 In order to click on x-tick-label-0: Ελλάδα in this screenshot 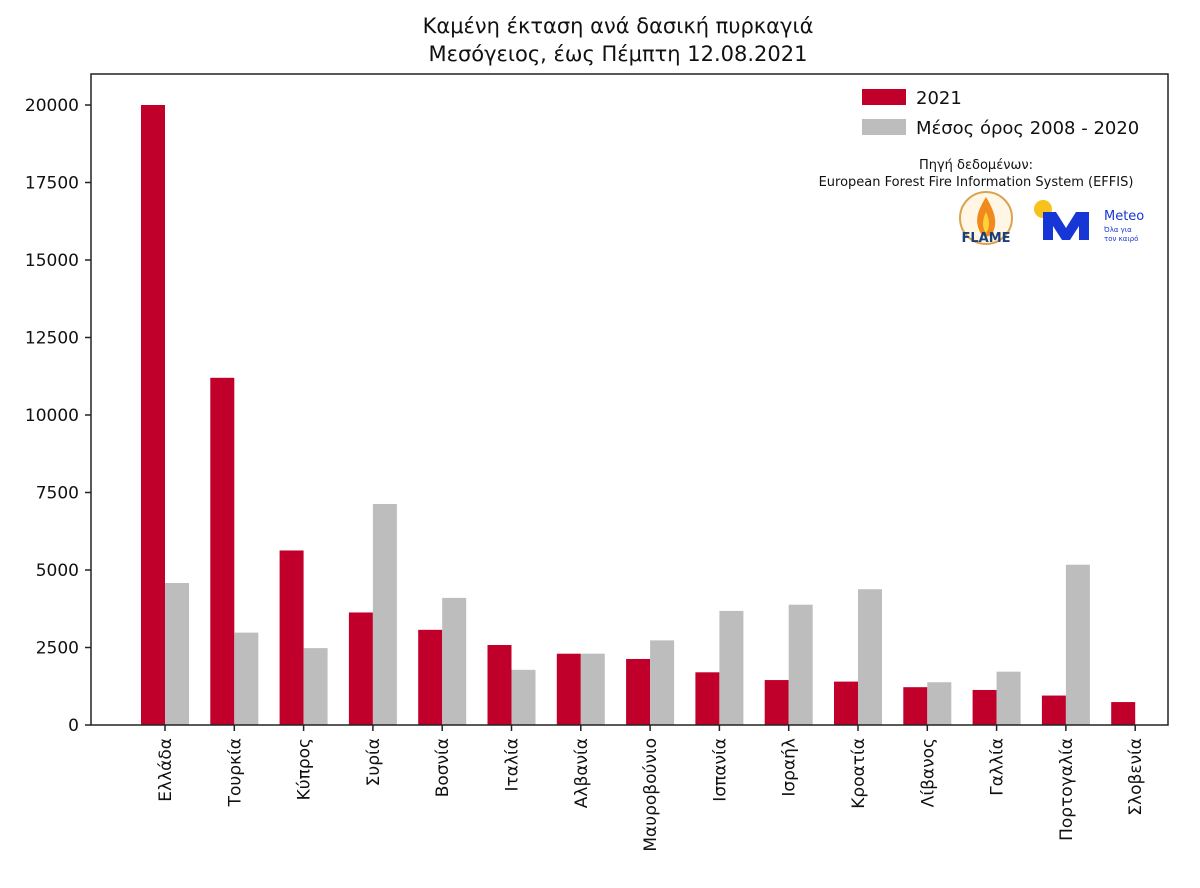, I will do `click(166, 770)`.